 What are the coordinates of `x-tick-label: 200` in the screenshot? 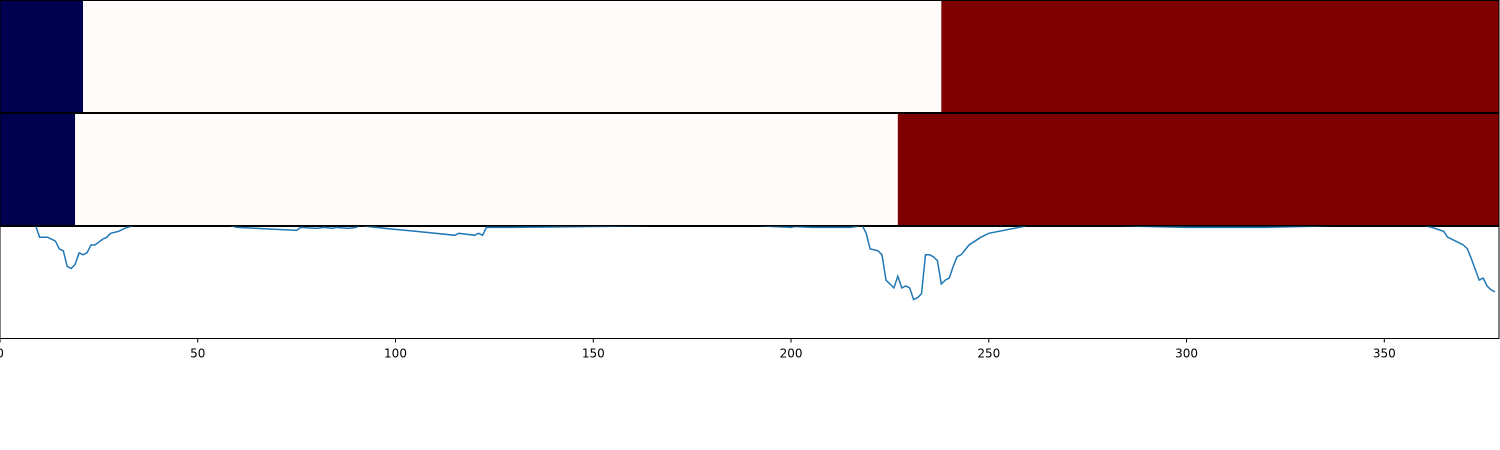 It's located at (791, 354).